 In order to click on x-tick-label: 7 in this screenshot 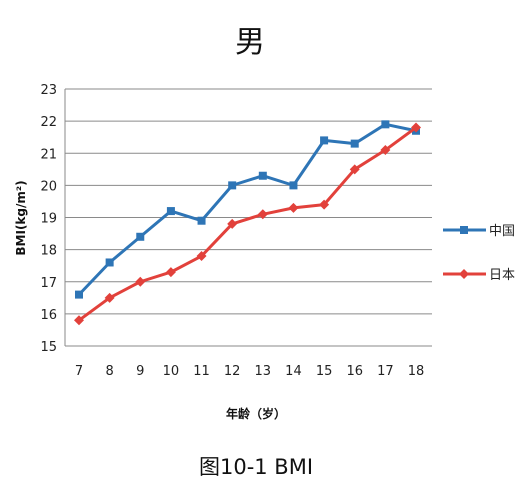, I will do `click(79, 371)`.